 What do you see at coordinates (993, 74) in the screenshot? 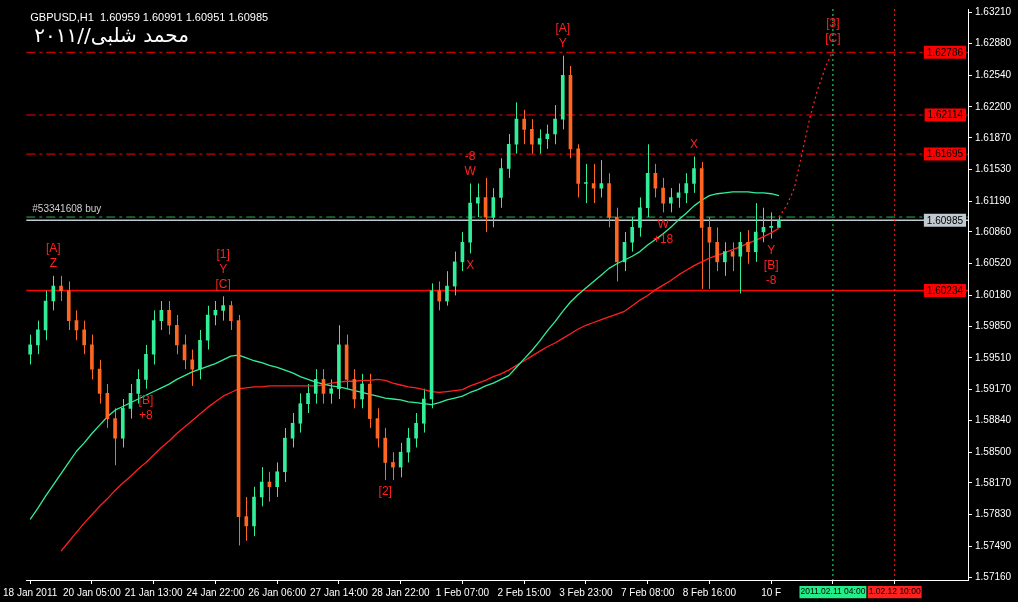
I see `y-tick-label: 1.62540` at bounding box center [993, 74].